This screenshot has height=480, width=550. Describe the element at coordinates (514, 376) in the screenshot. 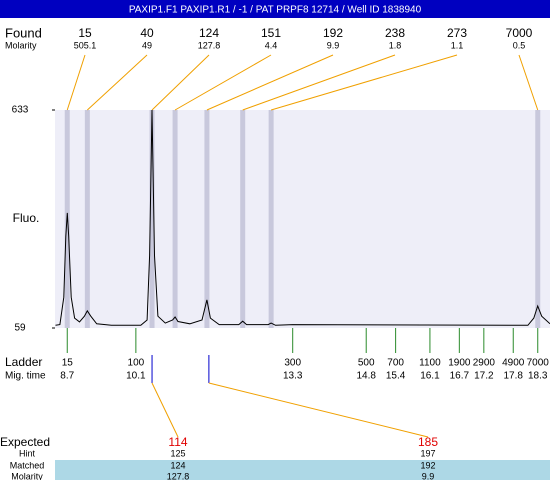

I see `ladder-time: 17.8` at that location.